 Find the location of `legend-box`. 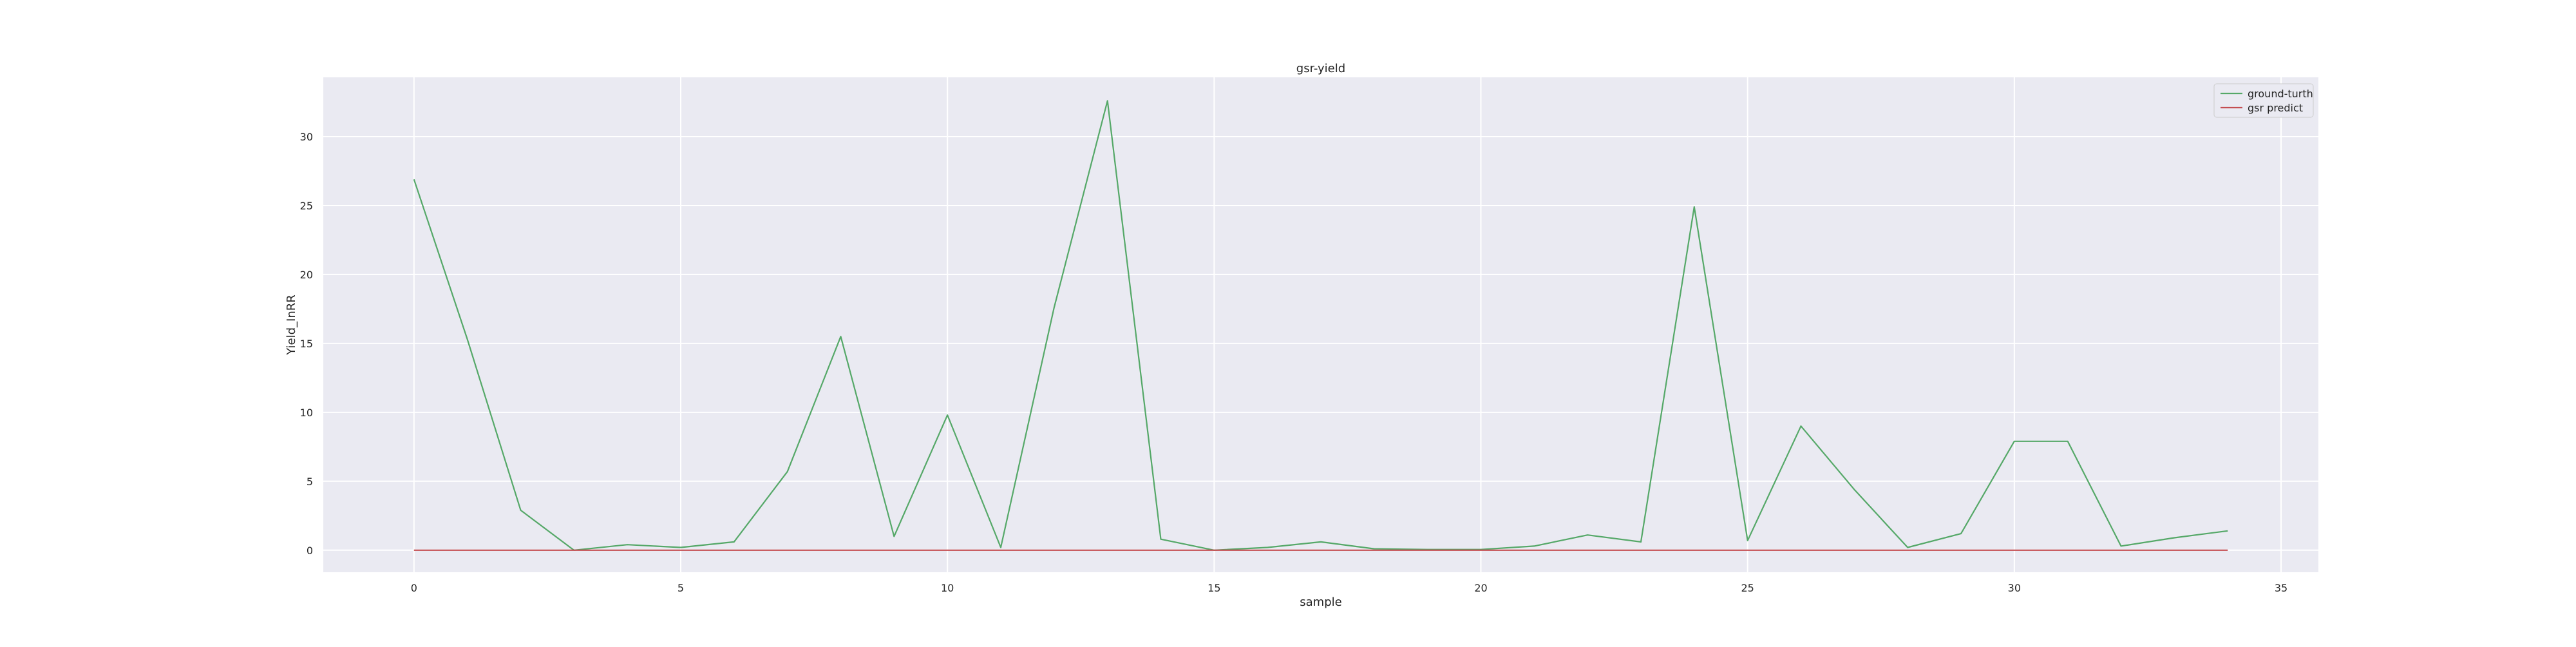

legend-box is located at coordinates (2264, 100).